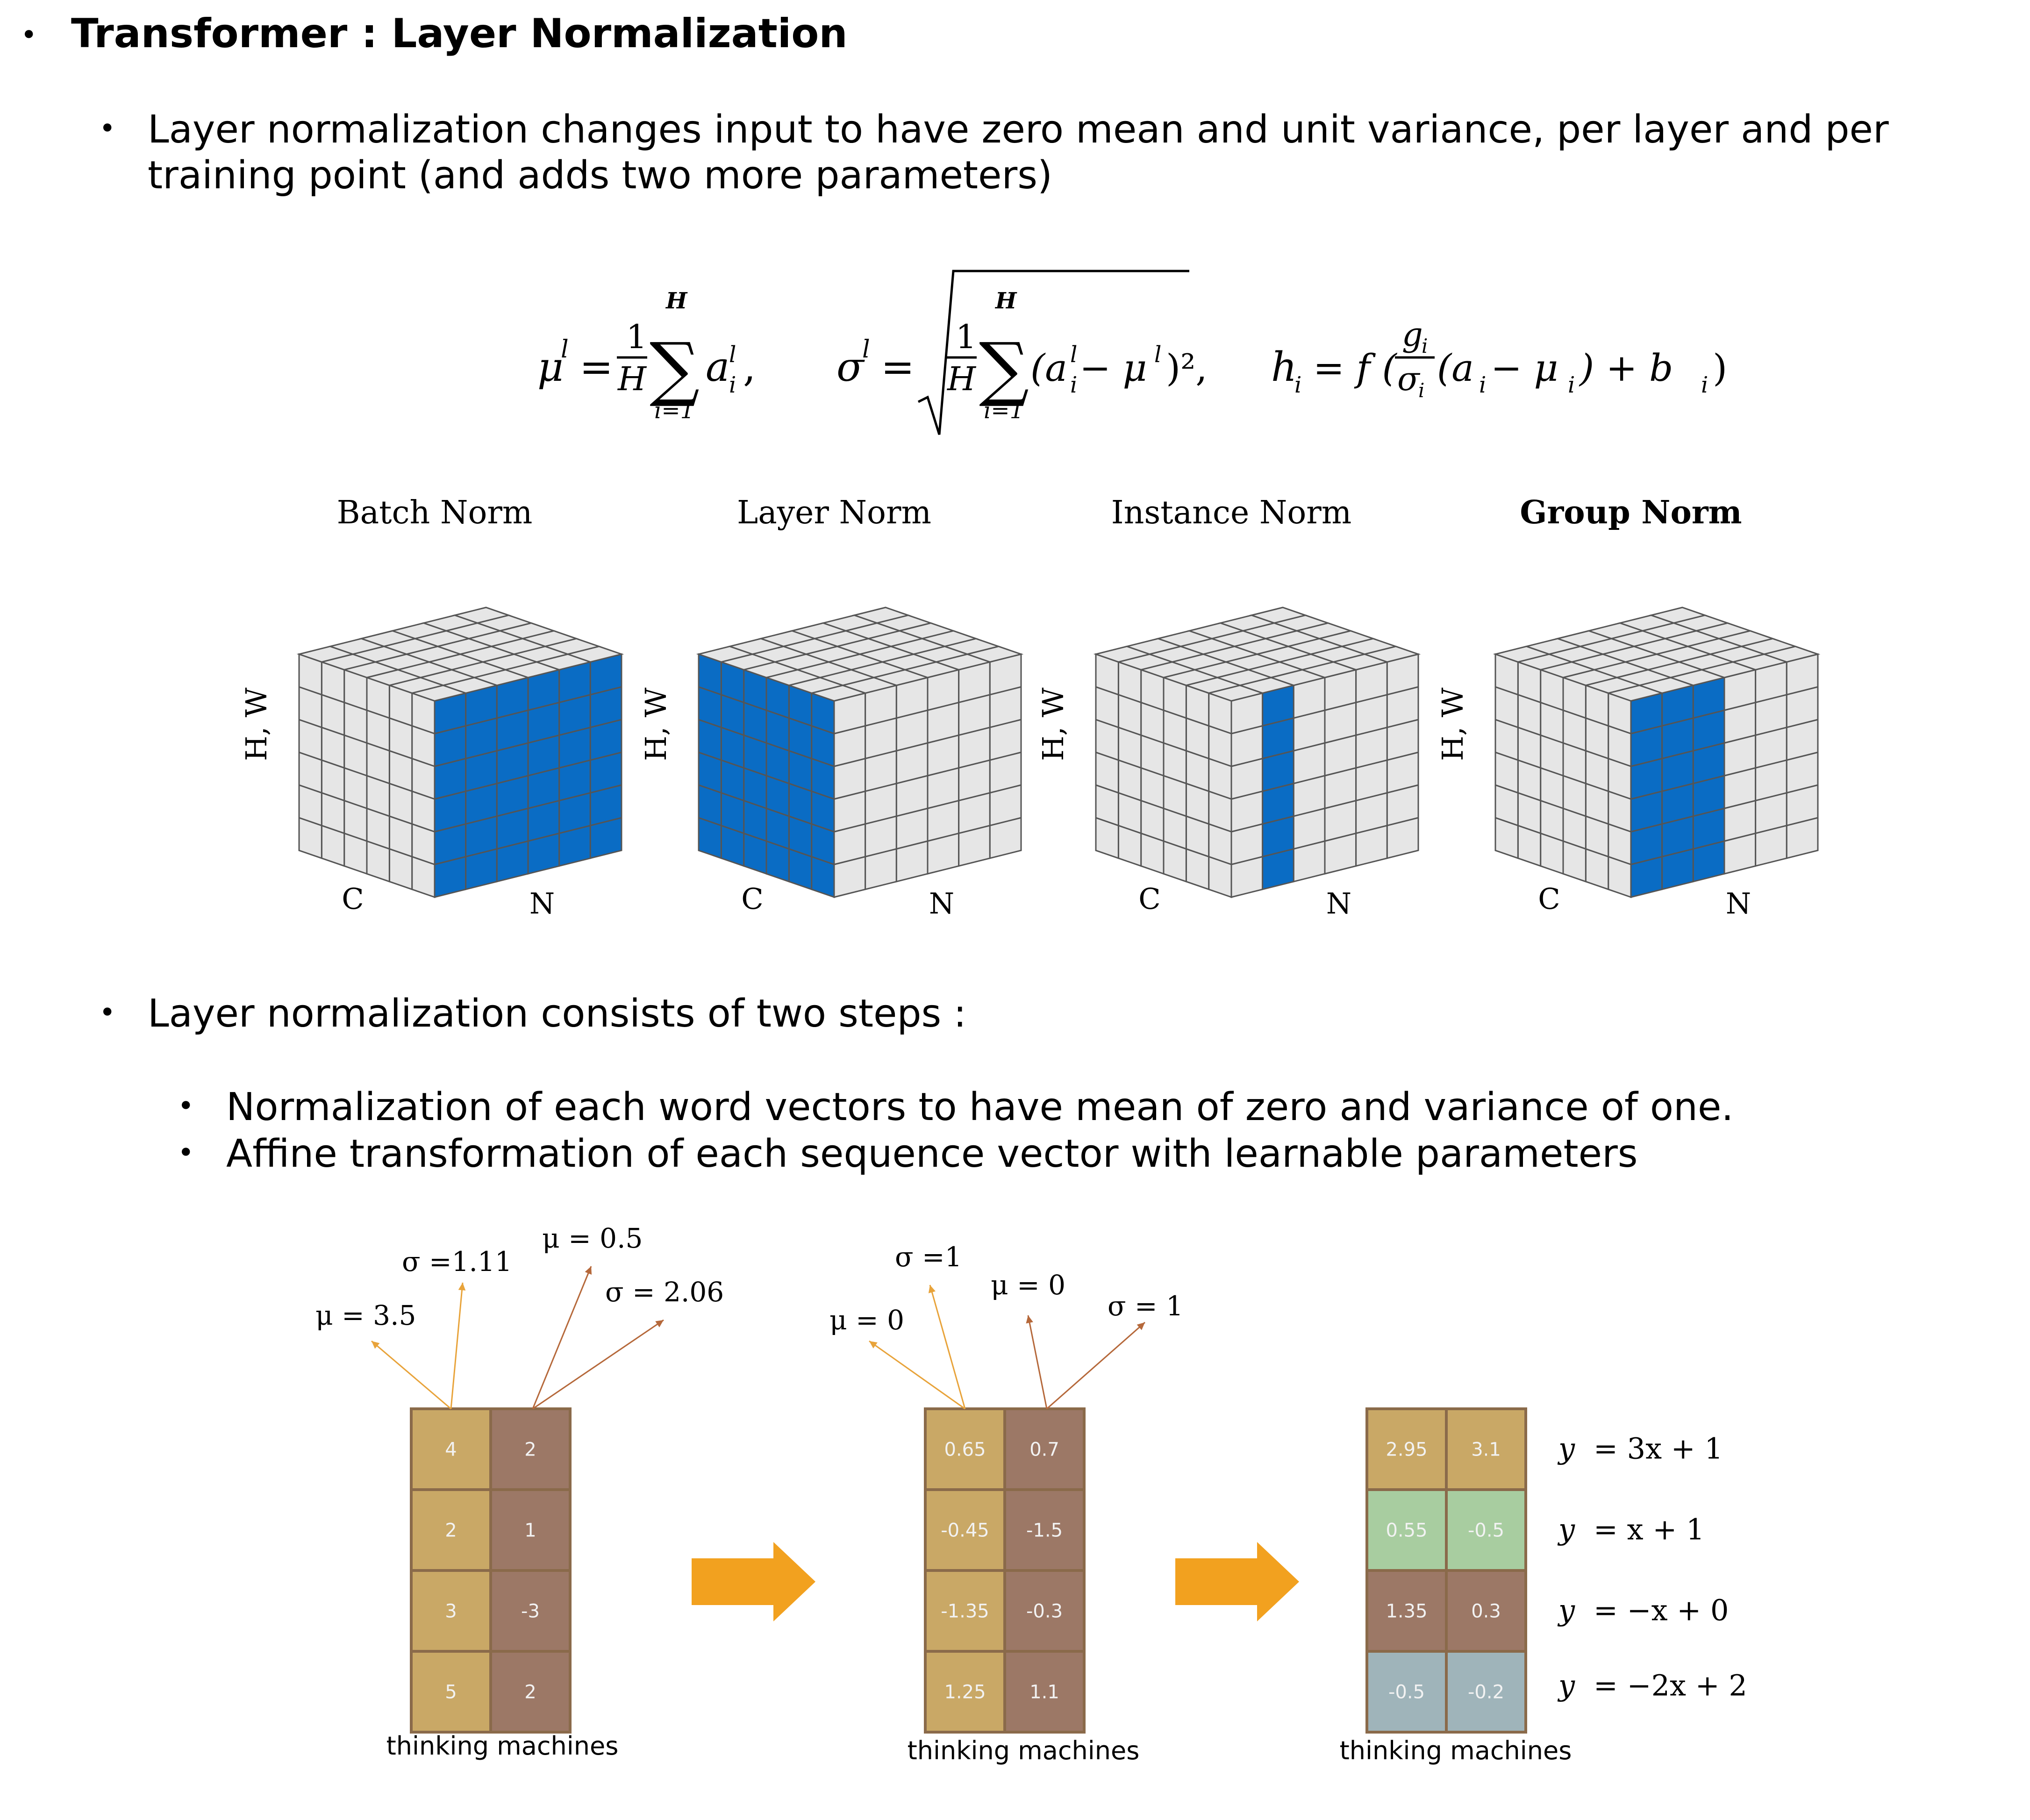  Describe the element at coordinates (1149, 899) in the screenshot. I see `axis-label-c: C` at that location.